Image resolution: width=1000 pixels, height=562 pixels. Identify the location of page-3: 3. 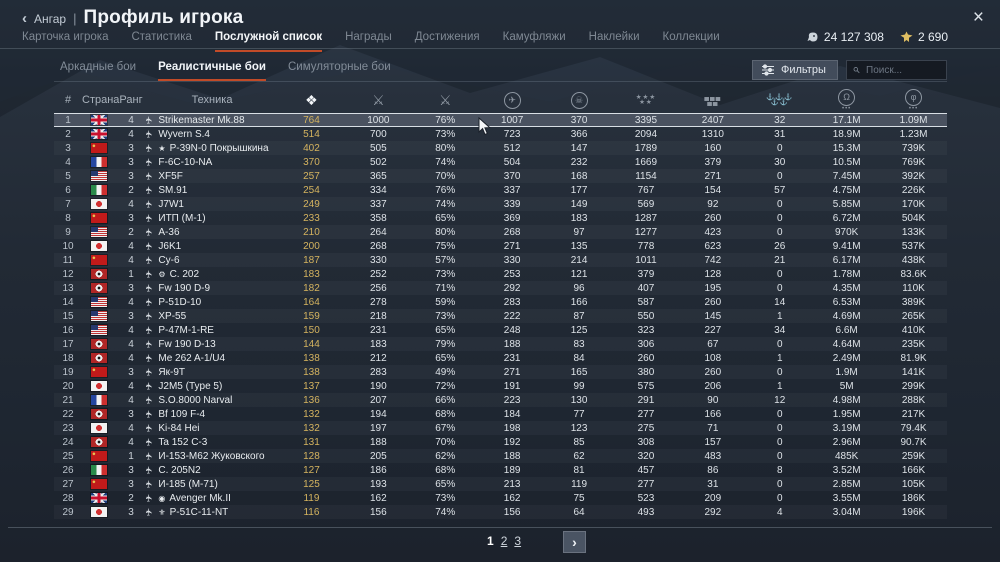
(518, 541).